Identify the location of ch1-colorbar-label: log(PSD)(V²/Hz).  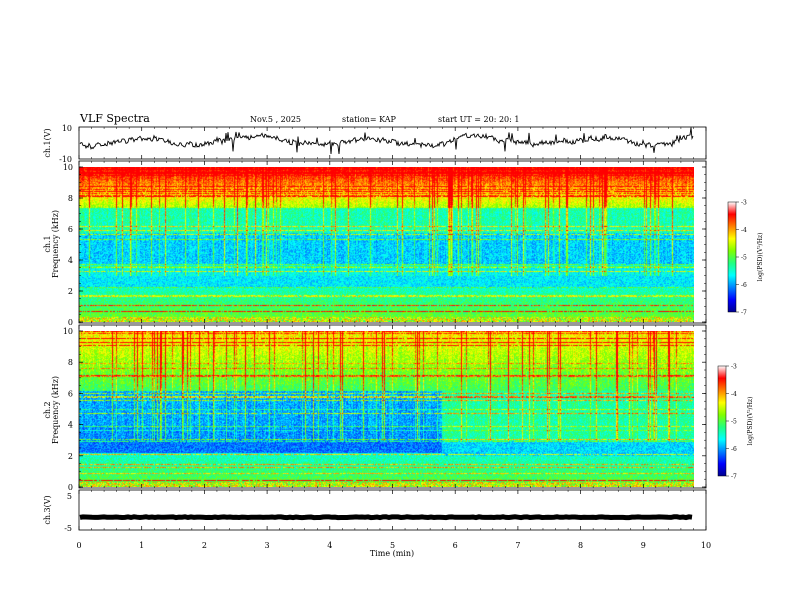
(760, 257).